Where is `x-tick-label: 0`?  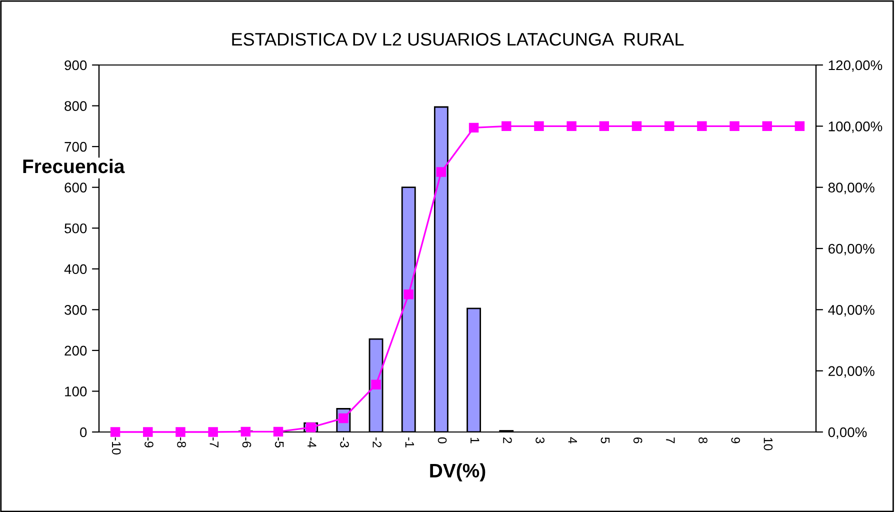 x-tick-label: 0 is located at coordinates (442, 440).